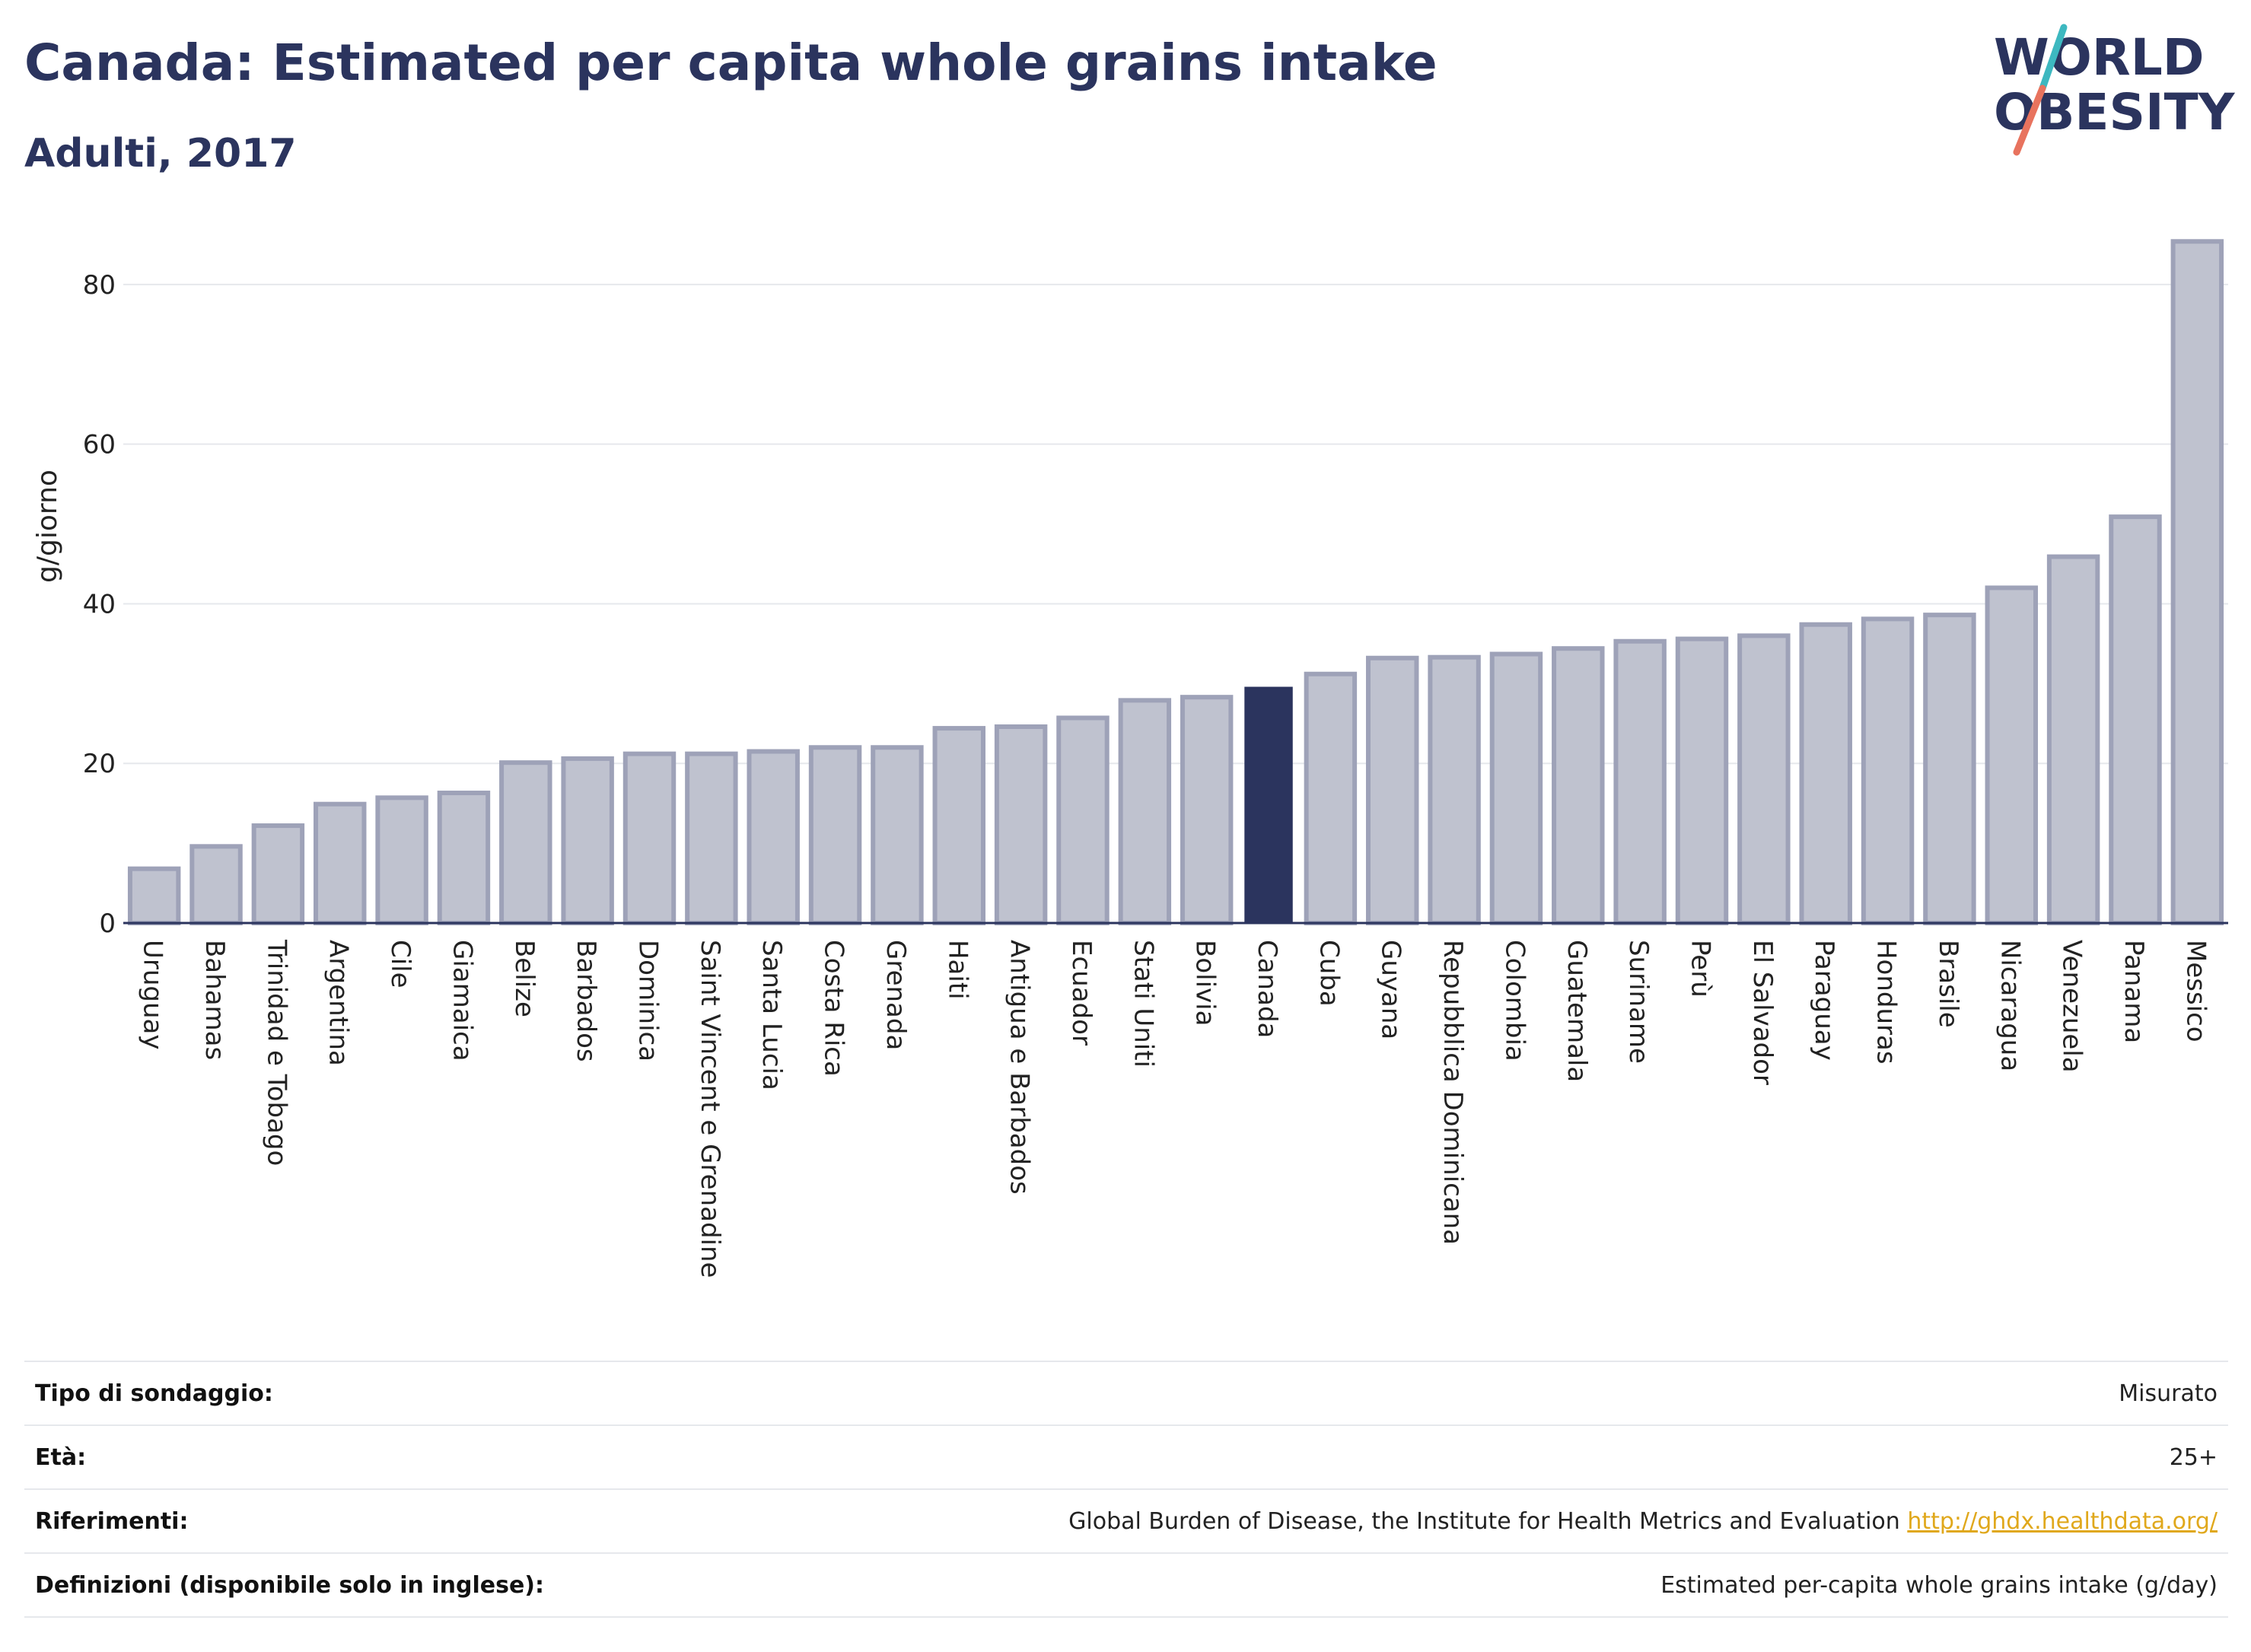  I want to click on x-tick-label: Cile, so click(400, 964).